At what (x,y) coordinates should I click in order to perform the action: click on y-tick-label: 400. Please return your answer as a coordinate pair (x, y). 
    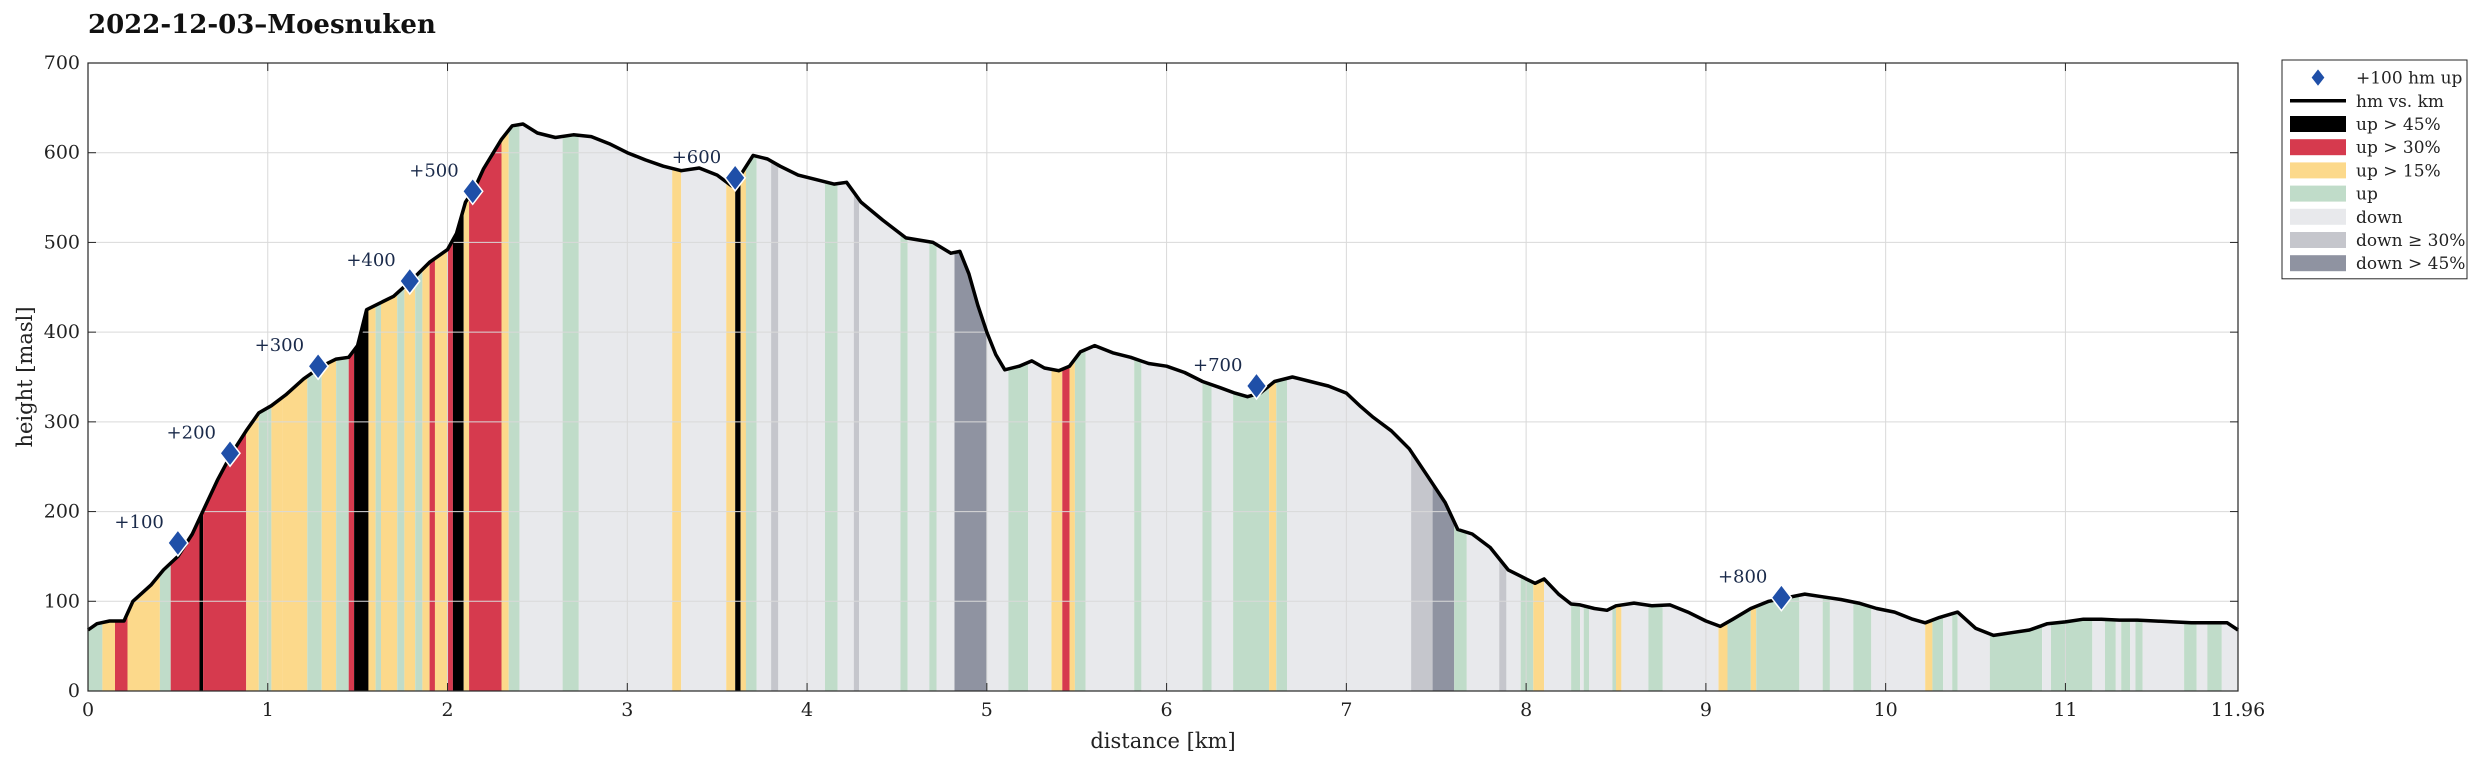
    Looking at the image, I should click on (62, 332).